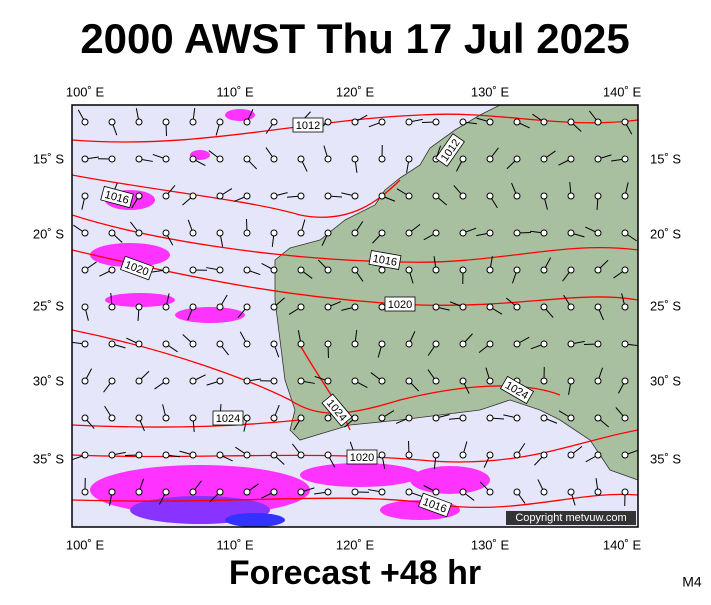  Describe the element at coordinates (85, 91) in the screenshot. I see `lon-label-top: 100˚ E` at that location.